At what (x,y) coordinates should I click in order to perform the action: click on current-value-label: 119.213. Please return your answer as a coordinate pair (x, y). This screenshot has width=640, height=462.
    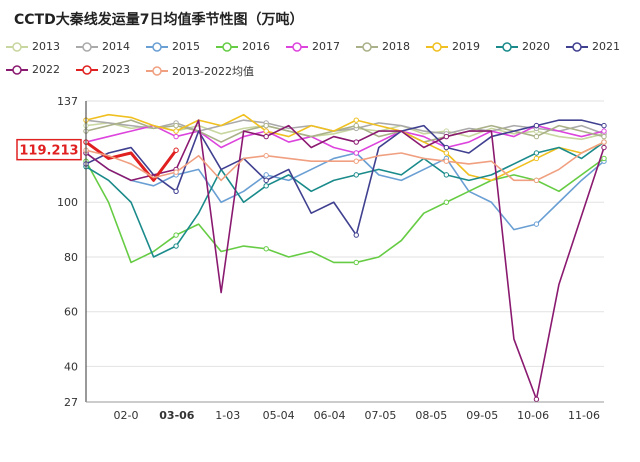
    Looking at the image, I should click on (48, 151).